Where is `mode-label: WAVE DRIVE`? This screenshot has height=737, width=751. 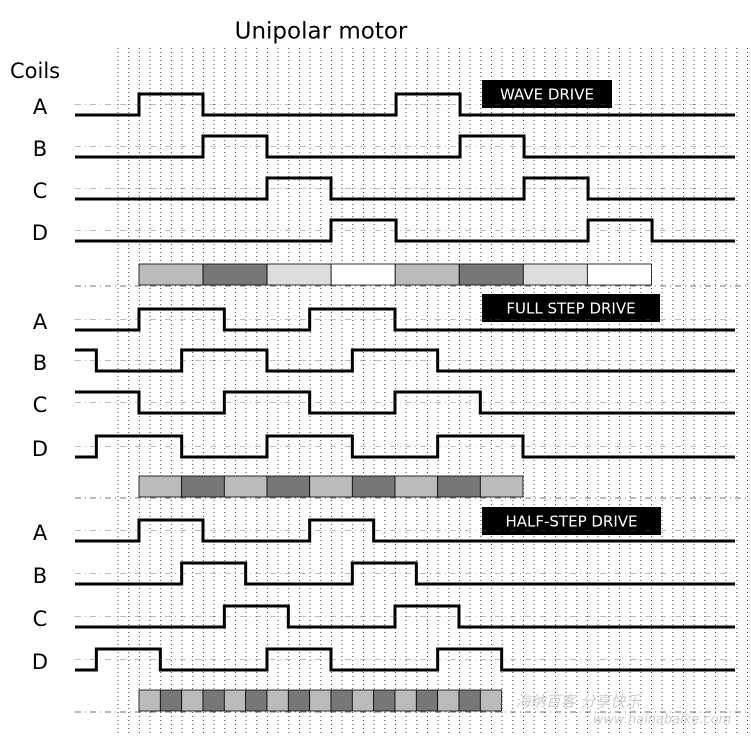
mode-label: WAVE DRIVE is located at coordinates (547, 95).